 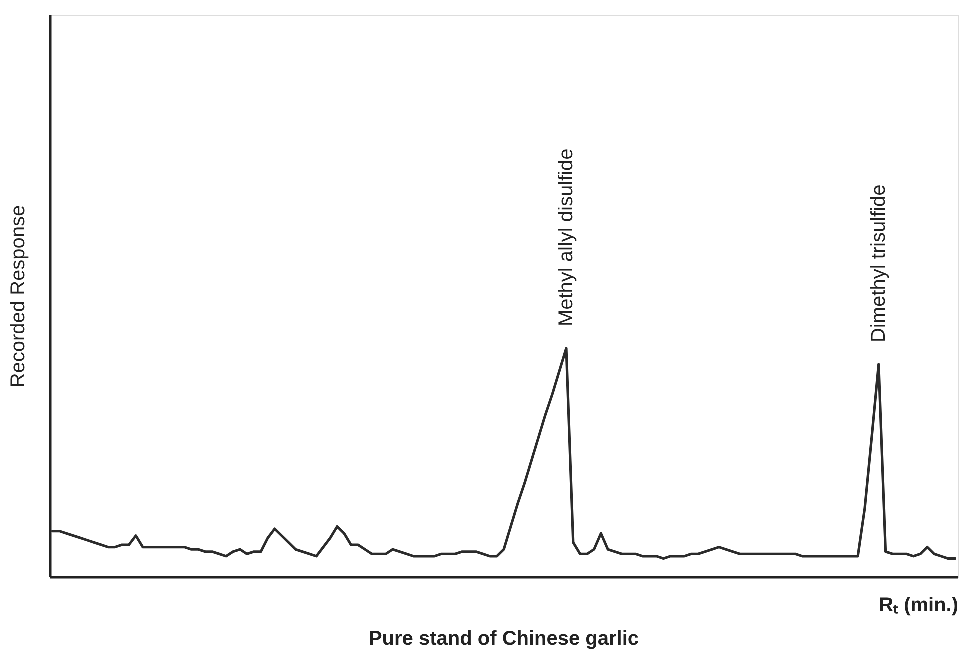 I want to click on annotation: Dimethyl trisulfide, so click(x=879, y=263).